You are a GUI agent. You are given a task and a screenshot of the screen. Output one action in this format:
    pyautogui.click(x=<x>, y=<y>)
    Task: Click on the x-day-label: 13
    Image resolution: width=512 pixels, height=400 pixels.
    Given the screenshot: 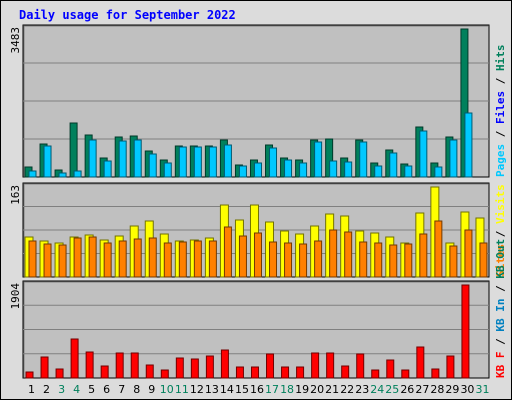 What is the action you would take?
    pyautogui.click(x=212, y=389)
    